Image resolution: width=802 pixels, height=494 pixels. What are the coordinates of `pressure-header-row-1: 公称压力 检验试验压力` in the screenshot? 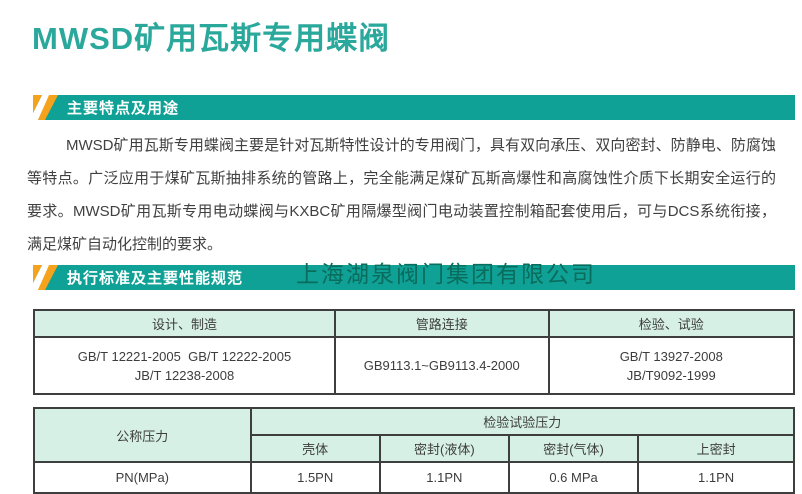 It's located at (414, 435).